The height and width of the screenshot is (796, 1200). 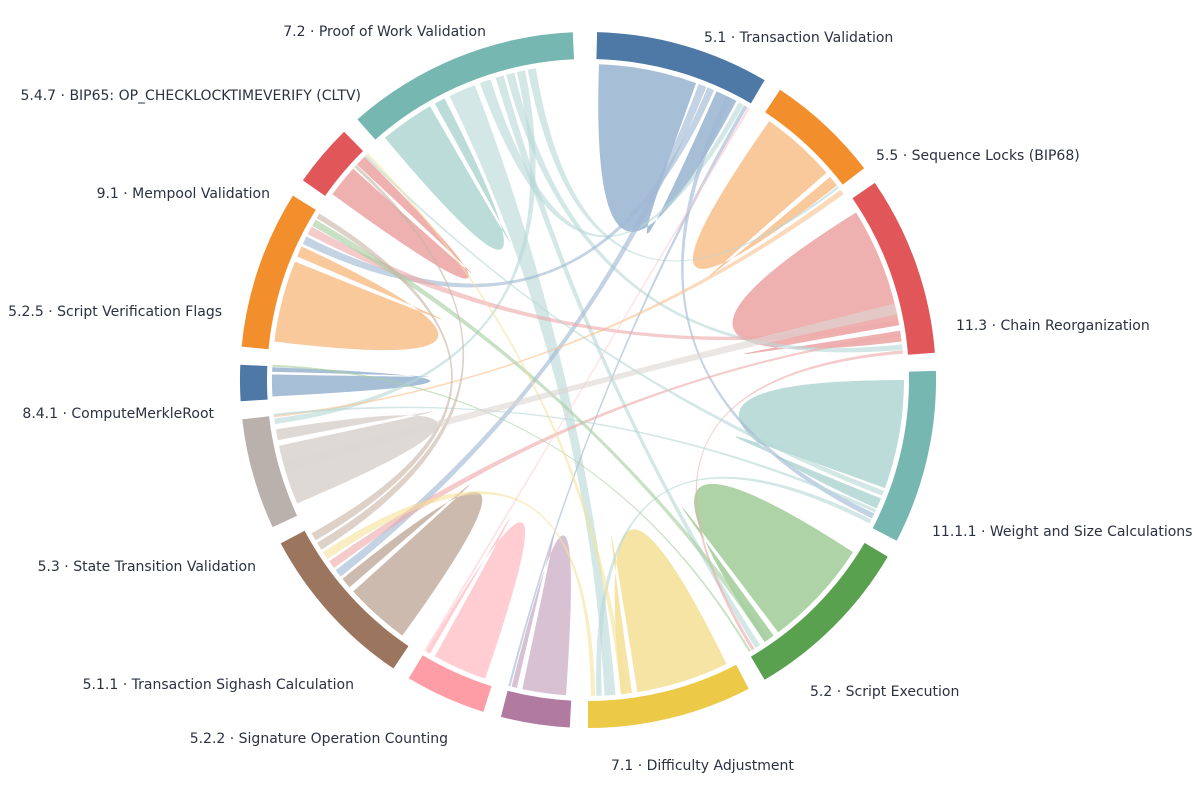 What do you see at coordinates (764, 199) in the screenshot?
I see `ribbon-s55-s55` at bounding box center [764, 199].